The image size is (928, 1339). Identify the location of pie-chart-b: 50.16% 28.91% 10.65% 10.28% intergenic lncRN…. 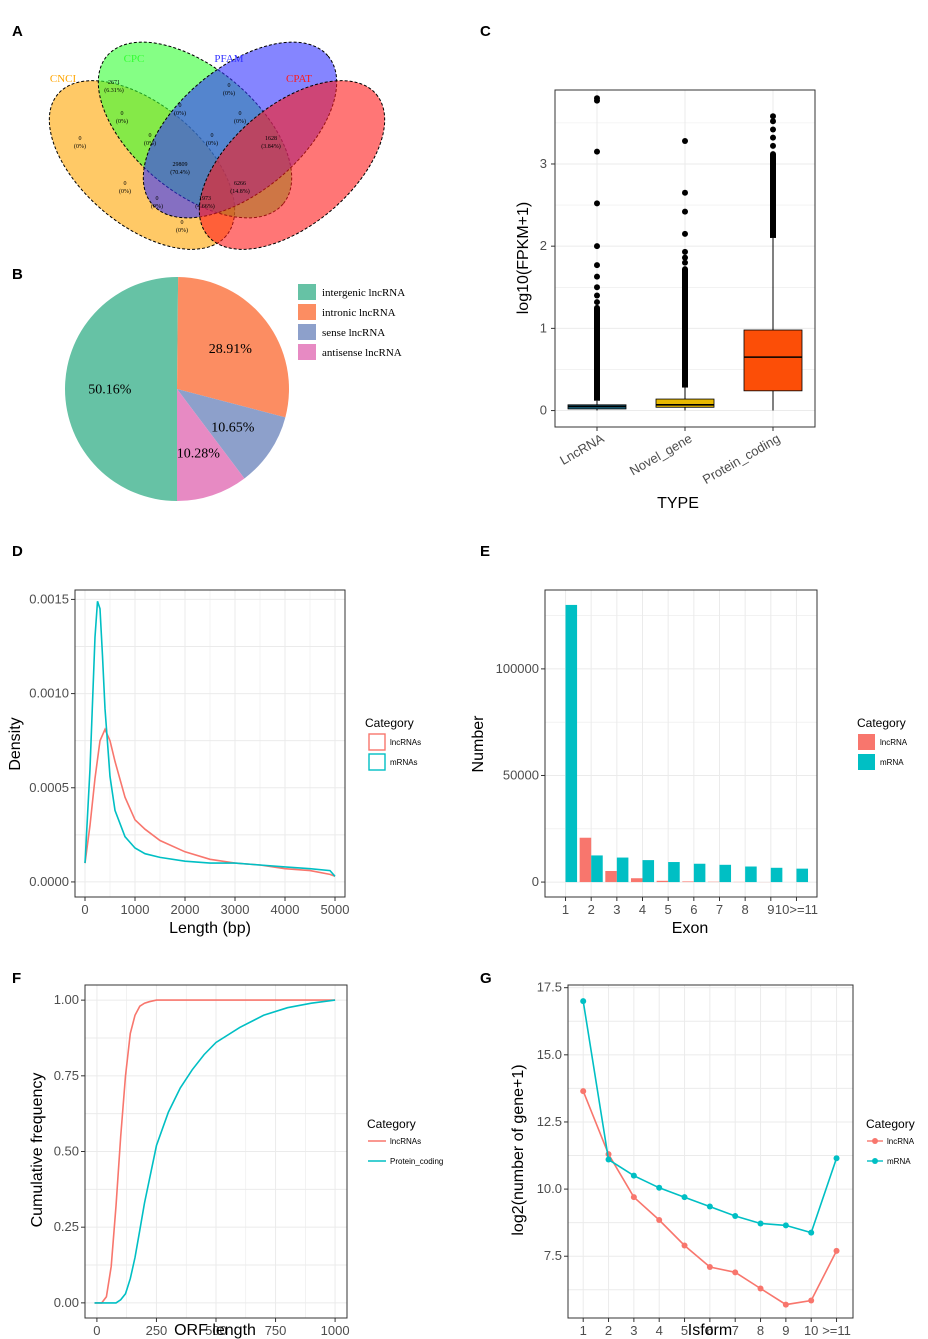
(235, 389).